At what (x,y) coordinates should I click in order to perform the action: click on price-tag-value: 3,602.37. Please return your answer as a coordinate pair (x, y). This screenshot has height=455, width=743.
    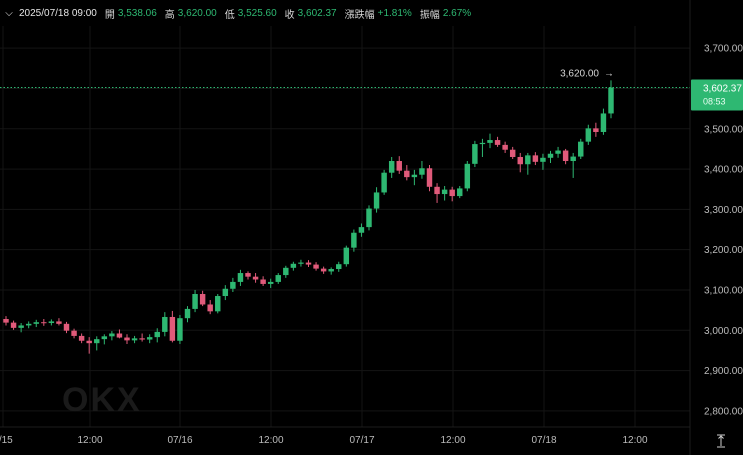
    Looking at the image, I should click on (722, 89).